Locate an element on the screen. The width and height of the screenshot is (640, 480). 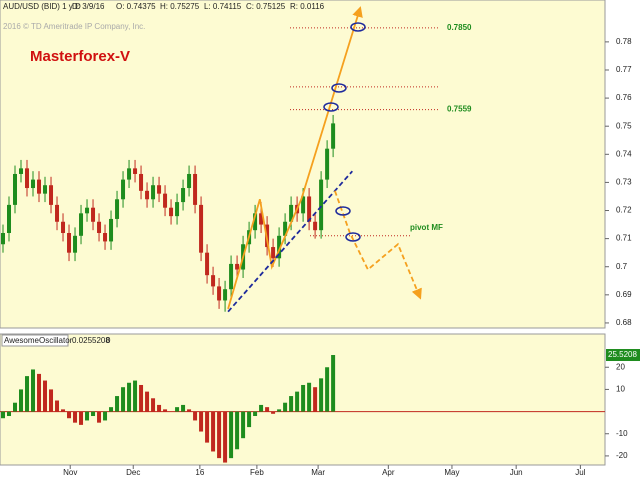
x-tick-label: Feb is located at coordinates (257, 472).